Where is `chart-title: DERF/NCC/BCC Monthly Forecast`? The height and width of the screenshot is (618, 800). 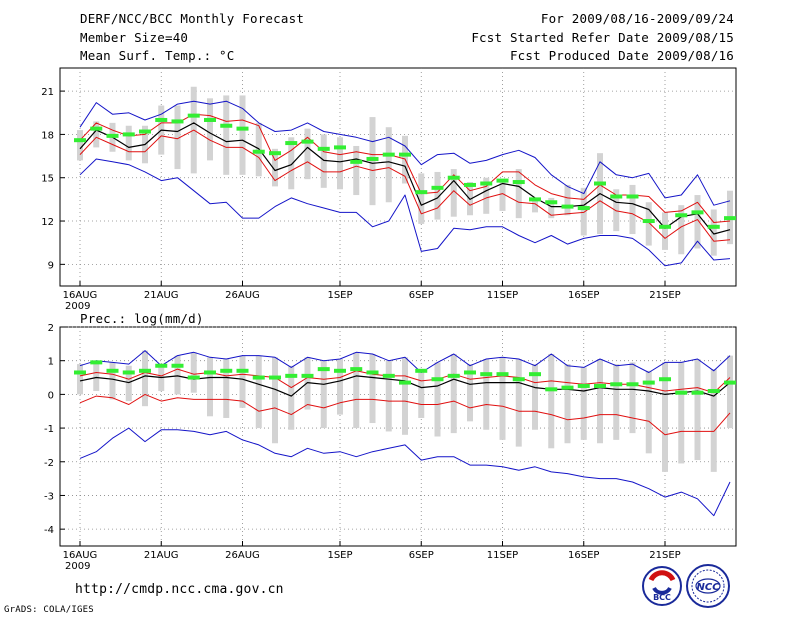
chart-title: DERF/NCC/BCC Monthly Forecast is located at coordinates (192, 18).